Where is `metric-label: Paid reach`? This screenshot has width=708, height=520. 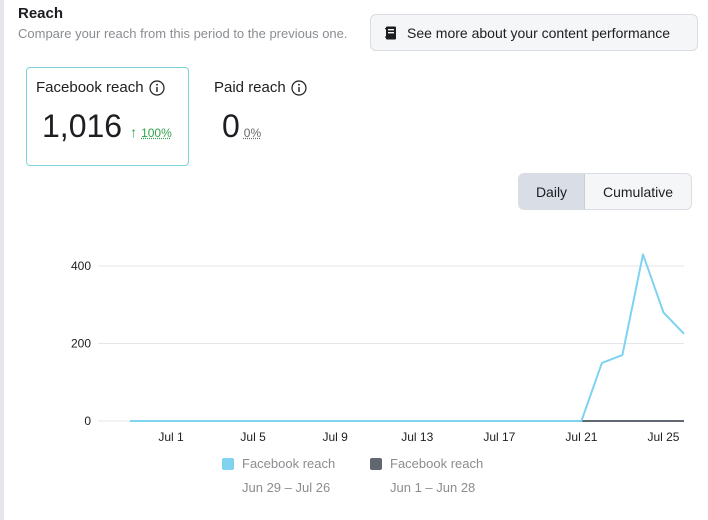 metric-label: Paid reach is located at coordinates (250, 87).